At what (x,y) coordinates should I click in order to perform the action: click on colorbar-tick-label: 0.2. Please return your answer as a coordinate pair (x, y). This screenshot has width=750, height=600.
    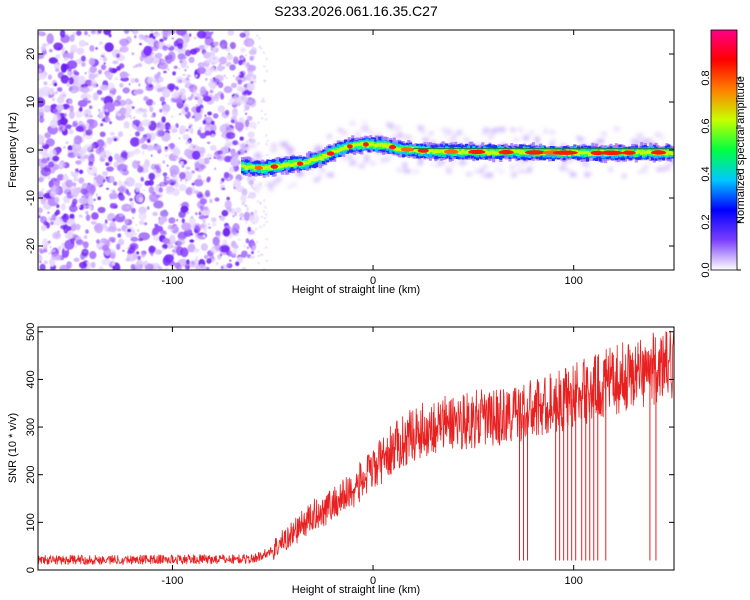
    Looking at the image, I should click on (706, 221).